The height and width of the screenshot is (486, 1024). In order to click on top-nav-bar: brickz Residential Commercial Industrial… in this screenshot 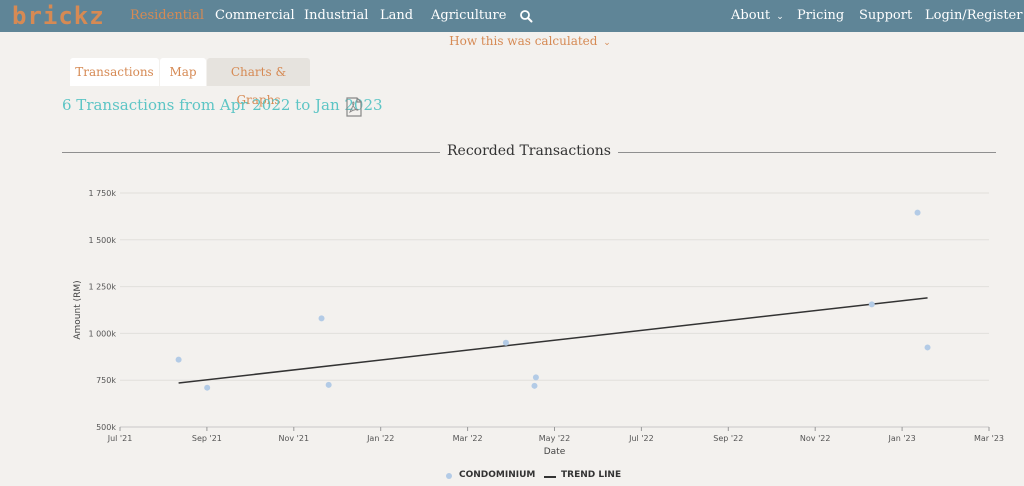, I will do `click(512, 16)`.